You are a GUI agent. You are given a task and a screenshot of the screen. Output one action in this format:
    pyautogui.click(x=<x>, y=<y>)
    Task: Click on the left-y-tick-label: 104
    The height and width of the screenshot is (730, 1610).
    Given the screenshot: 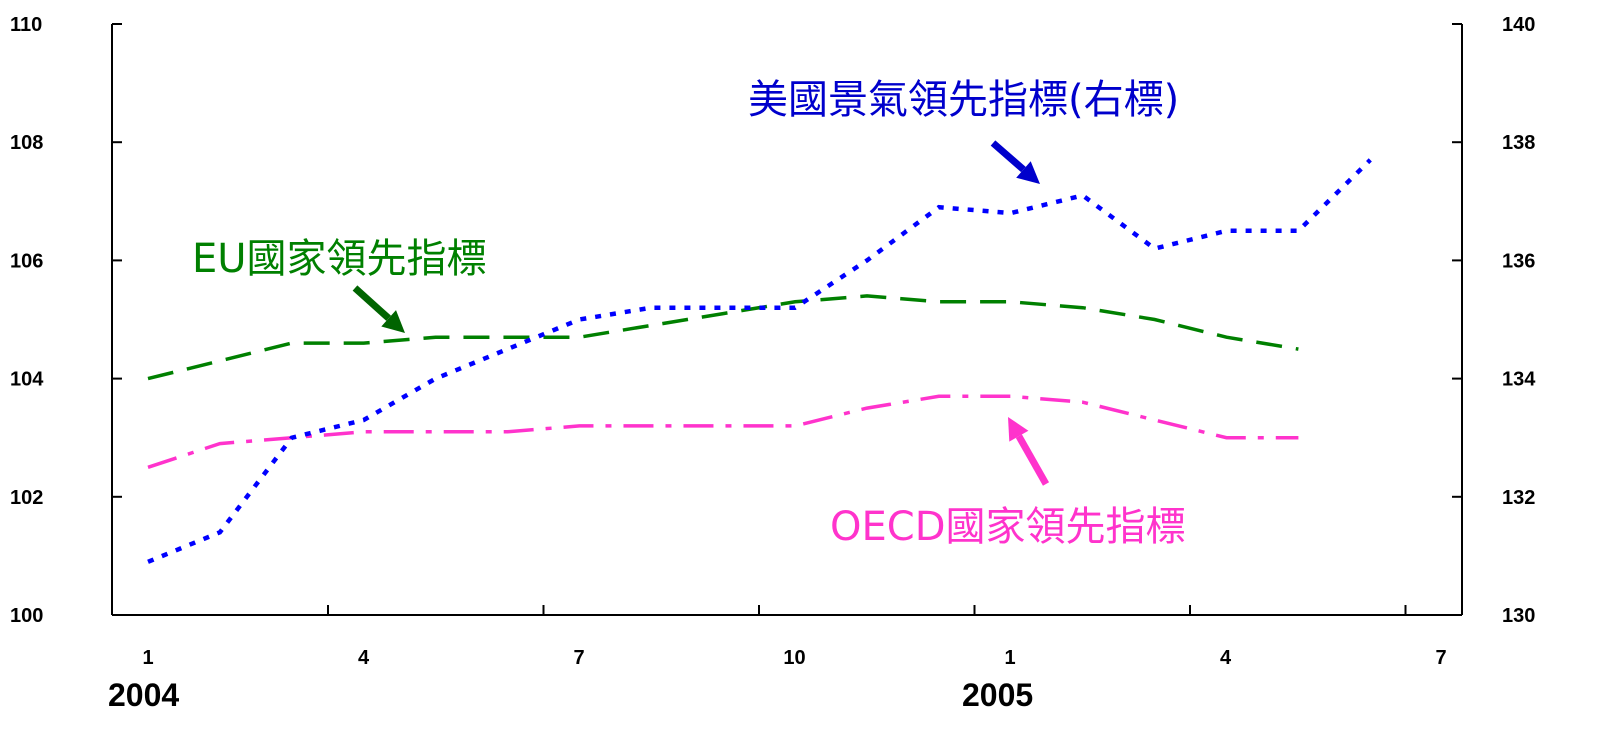 What is the action you would take?
    pyautogui.click(x=27, y=380)
    